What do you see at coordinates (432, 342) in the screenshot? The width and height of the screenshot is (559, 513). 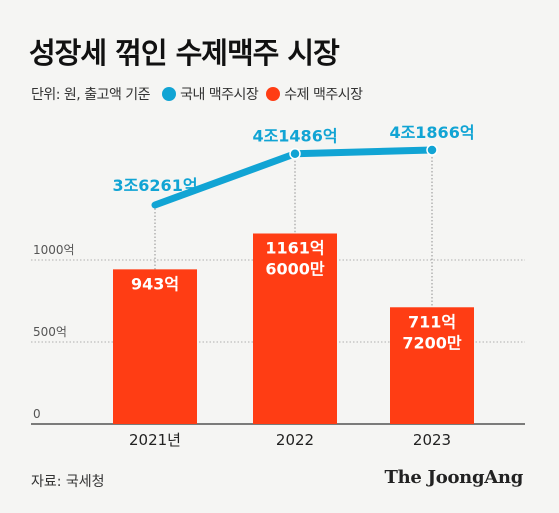 I see `bar-label-2-1: 7200만` at bounding box center [432, 342].